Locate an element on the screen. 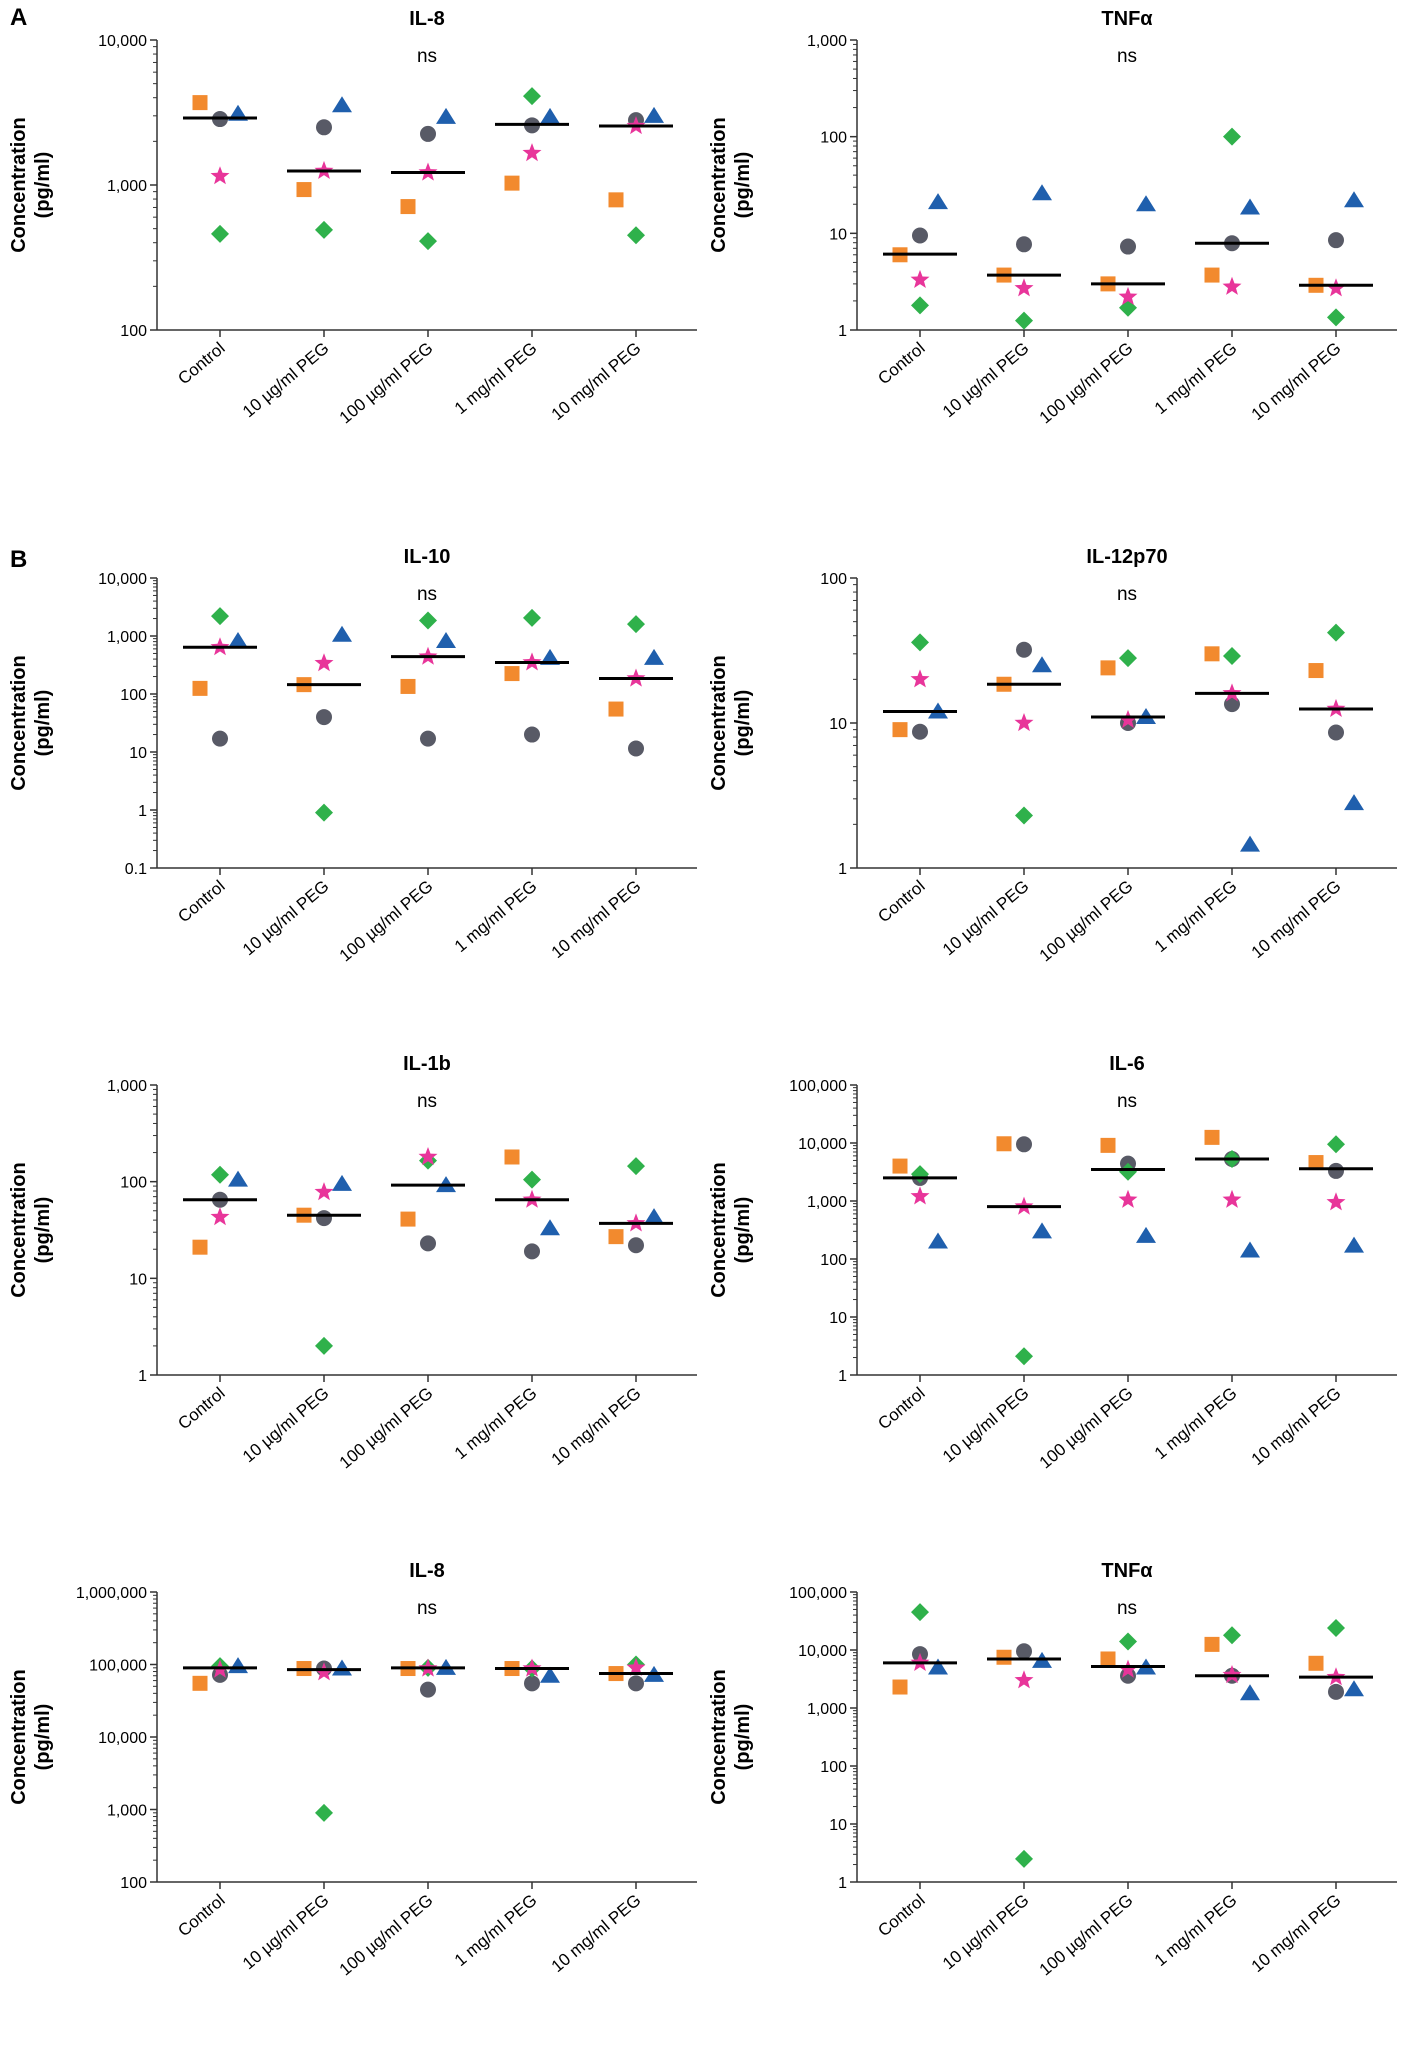  panel-label-b: B is located at coordinates (19, 559).